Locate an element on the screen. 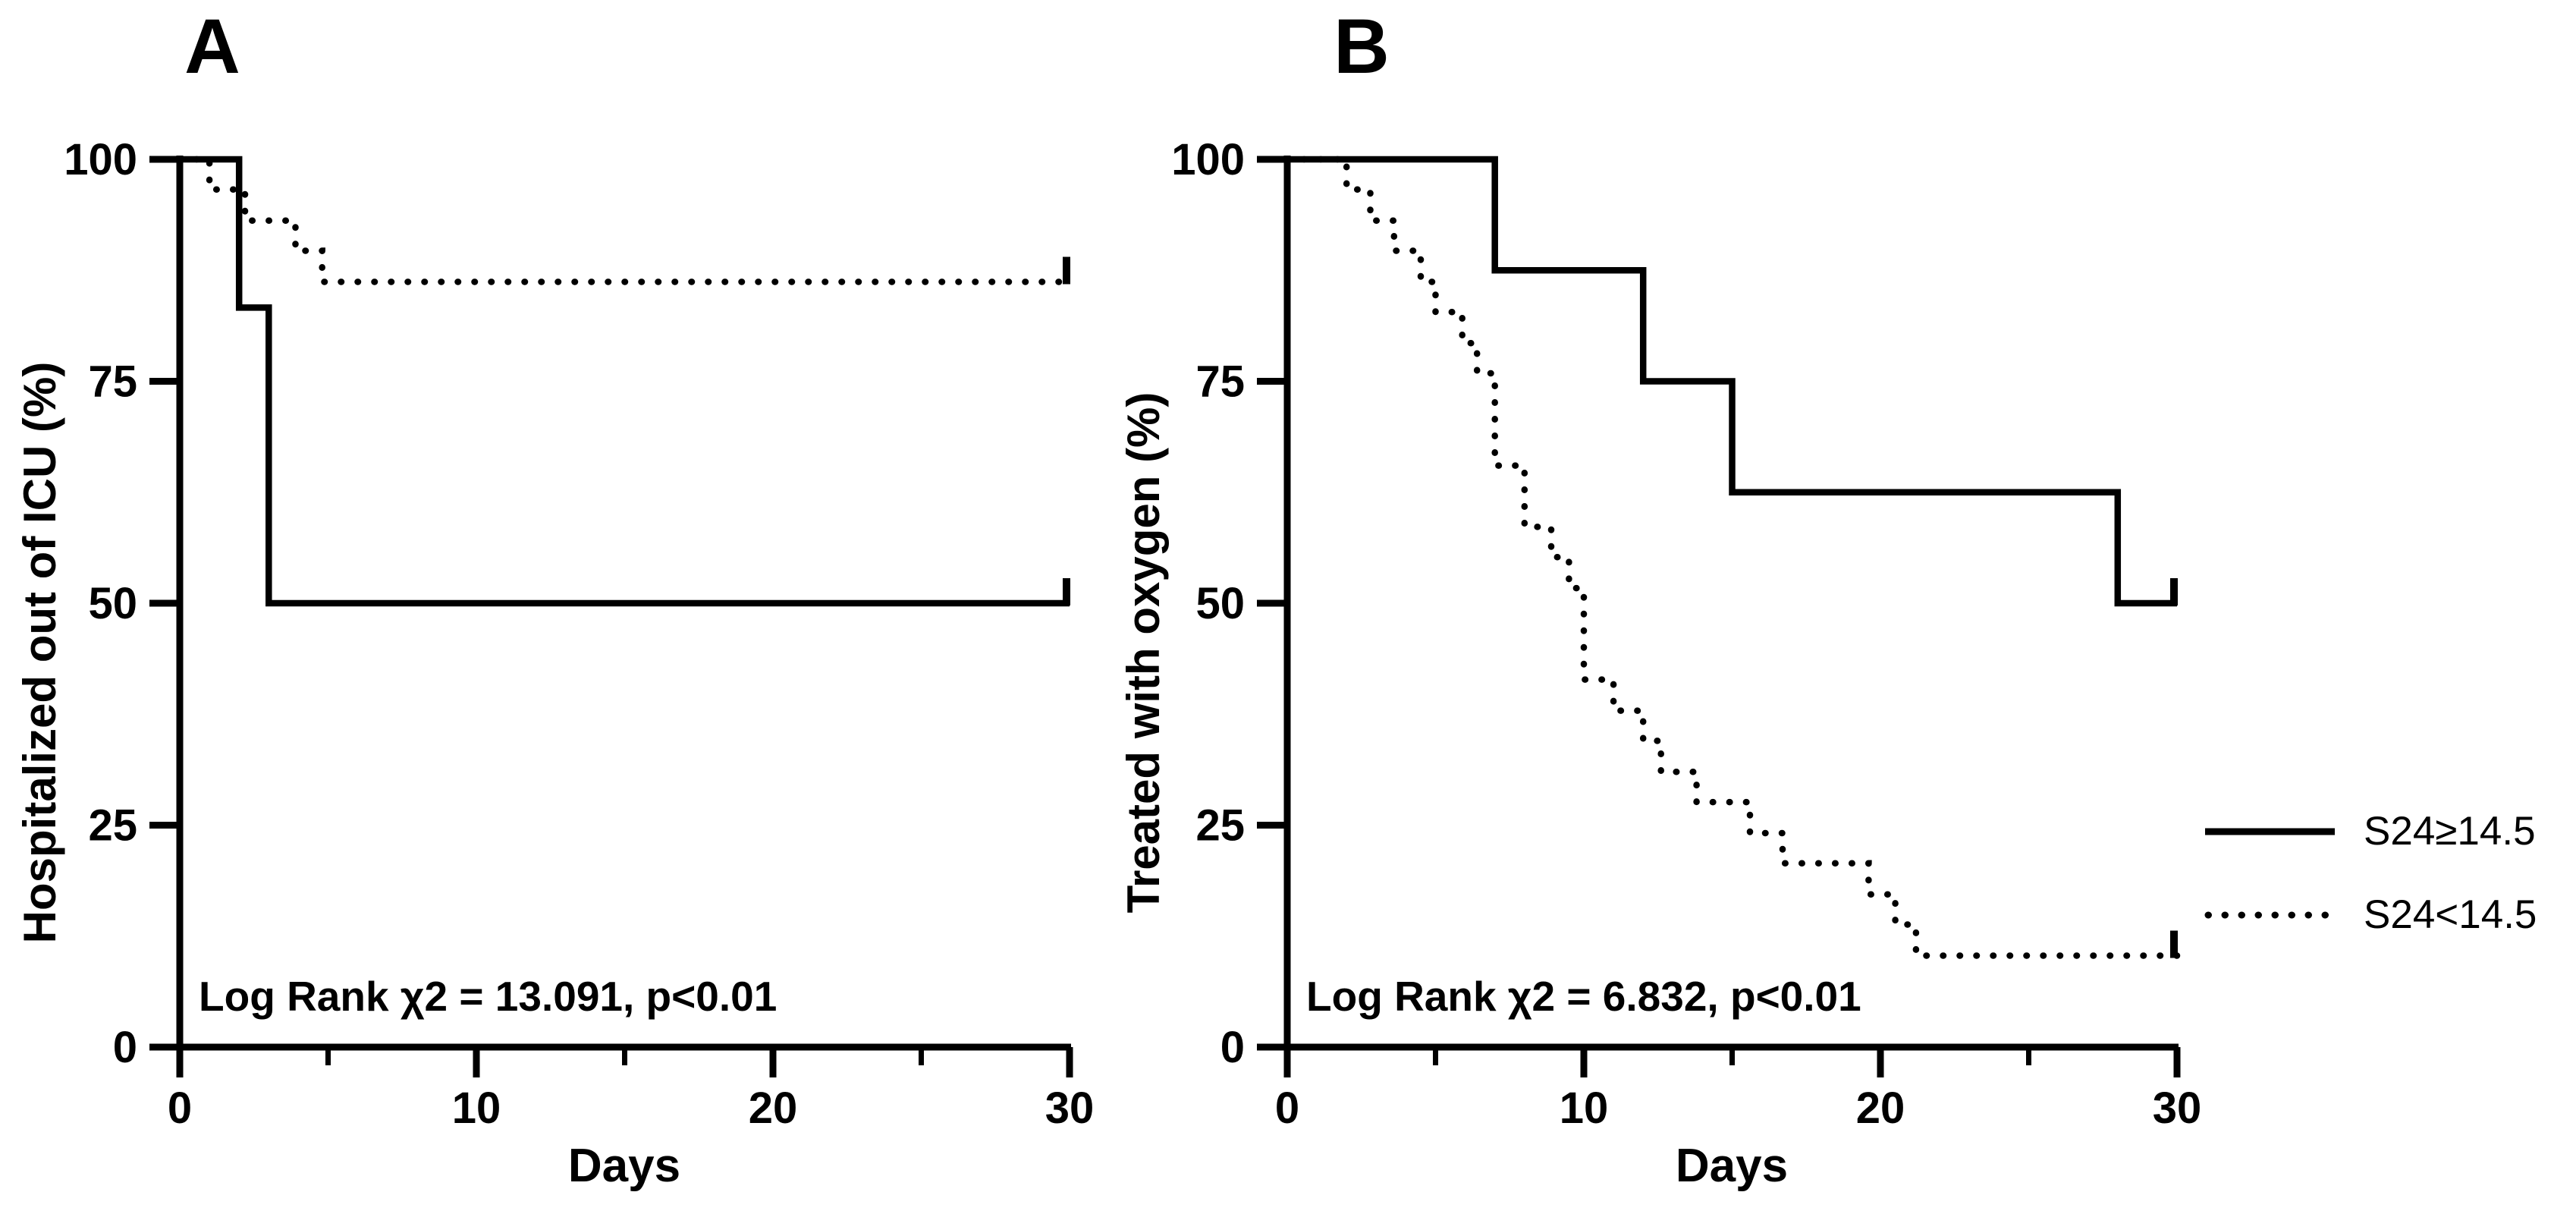  panel-b-y-tick-label: 50 is located at coordinates (1220, 603).